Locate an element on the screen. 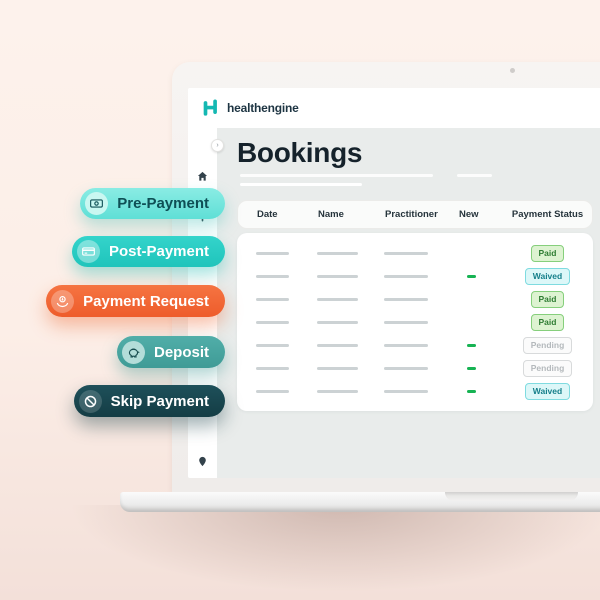  post-payment-pill: Post-Payment is located at coordinates (148, 251).